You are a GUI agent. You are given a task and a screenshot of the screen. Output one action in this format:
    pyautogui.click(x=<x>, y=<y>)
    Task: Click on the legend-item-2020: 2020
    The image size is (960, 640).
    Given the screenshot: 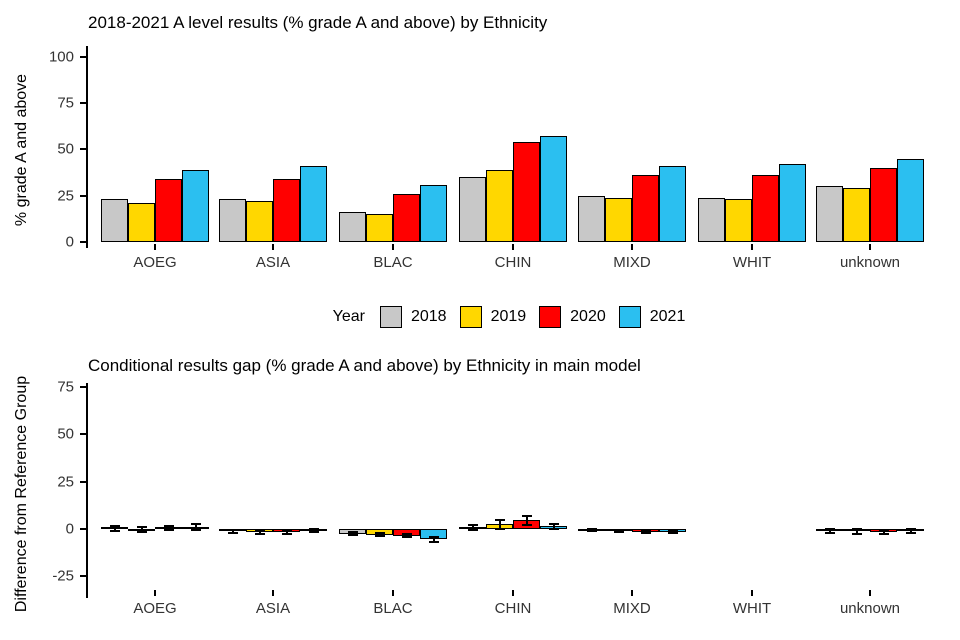 What is the action you would take?
    pyautogui.click(x=572, y=317)
    